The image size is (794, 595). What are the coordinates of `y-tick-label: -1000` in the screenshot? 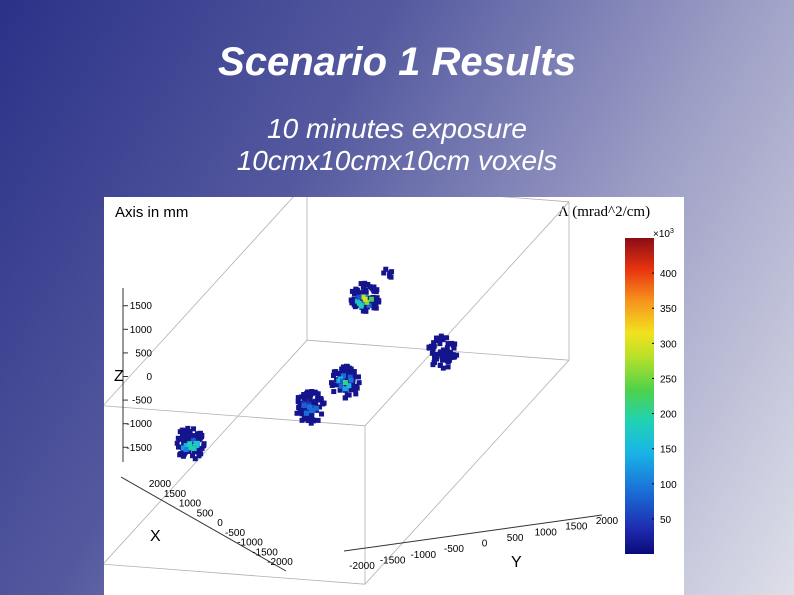 It's located at (423, 555).